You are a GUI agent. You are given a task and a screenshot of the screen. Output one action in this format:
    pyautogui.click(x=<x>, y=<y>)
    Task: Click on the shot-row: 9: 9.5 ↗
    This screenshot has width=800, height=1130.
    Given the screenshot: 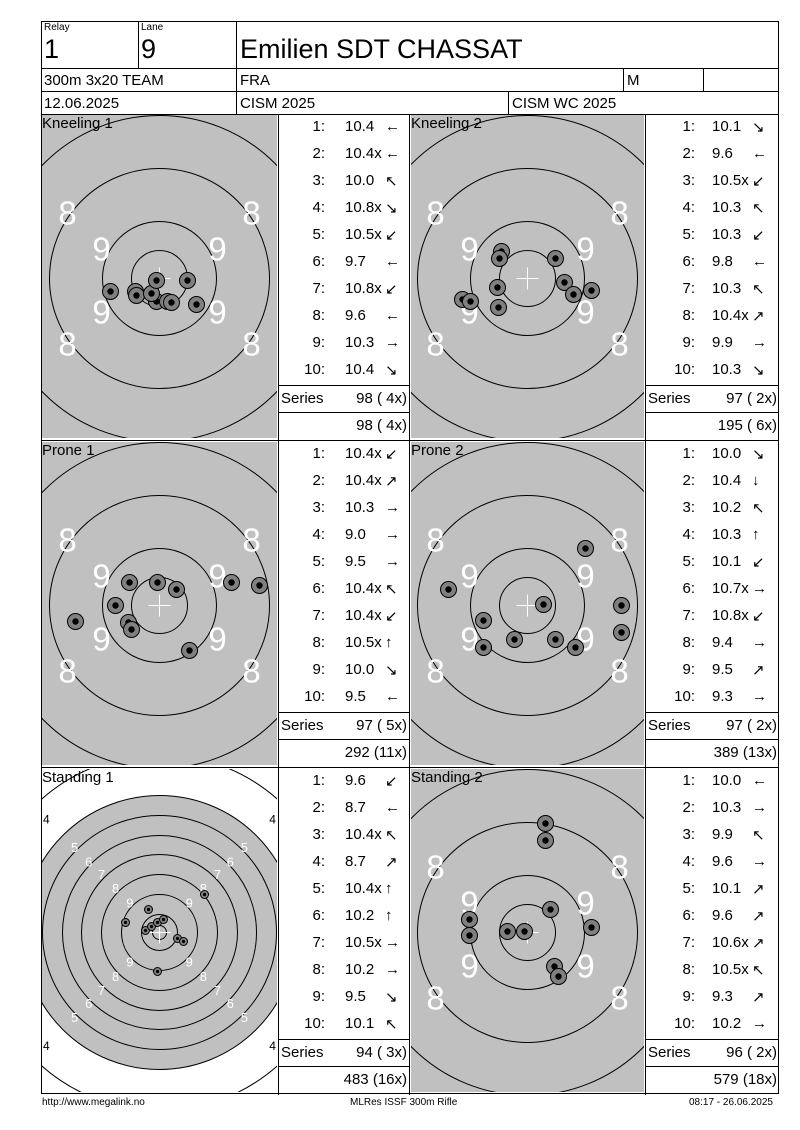 What is the action you would take?
    pyautogui.click(x=712, y=674)
    